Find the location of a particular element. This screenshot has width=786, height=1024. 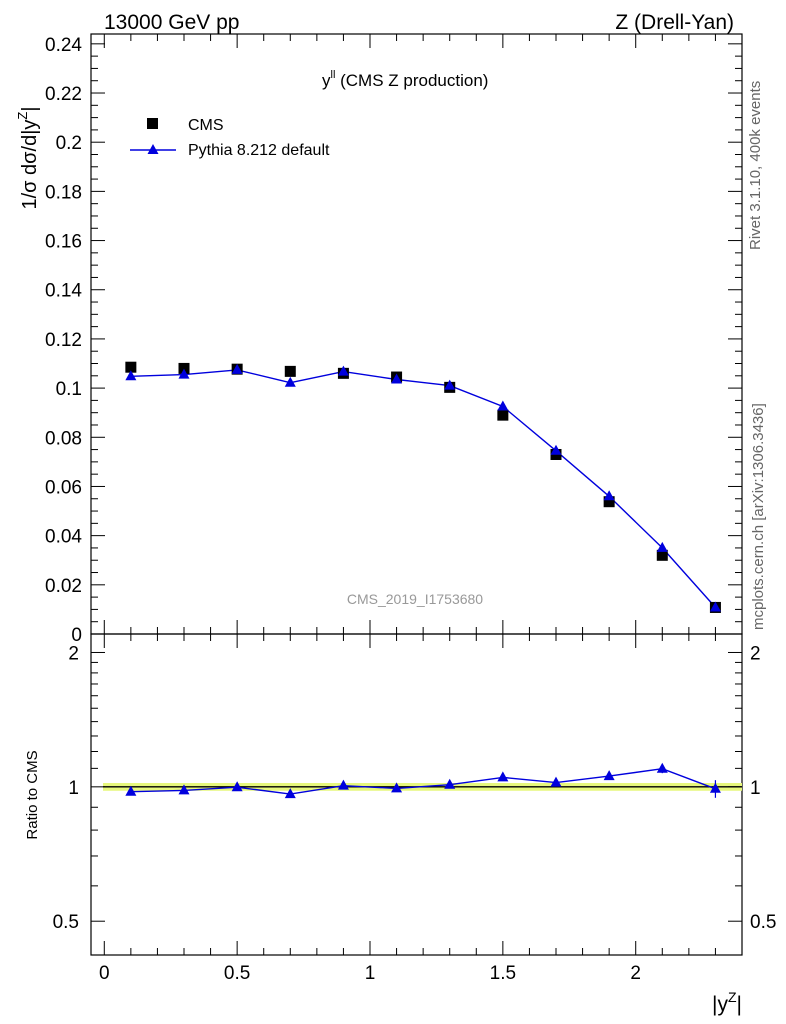

ratio-x-tick-label: 1 is located at coordinates (370, 973).